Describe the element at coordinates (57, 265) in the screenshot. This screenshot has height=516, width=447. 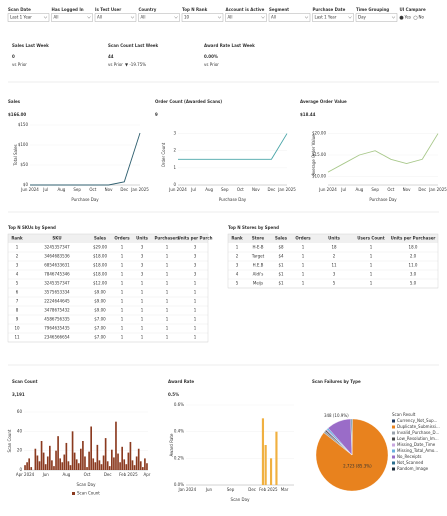
I see `table-cell: 6854633631` at that location.